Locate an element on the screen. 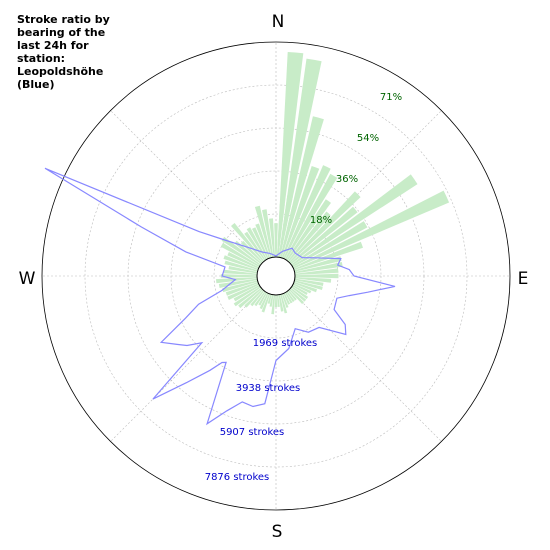  count-tick-label: 5907 strokes is located at coordinates (252, 432).